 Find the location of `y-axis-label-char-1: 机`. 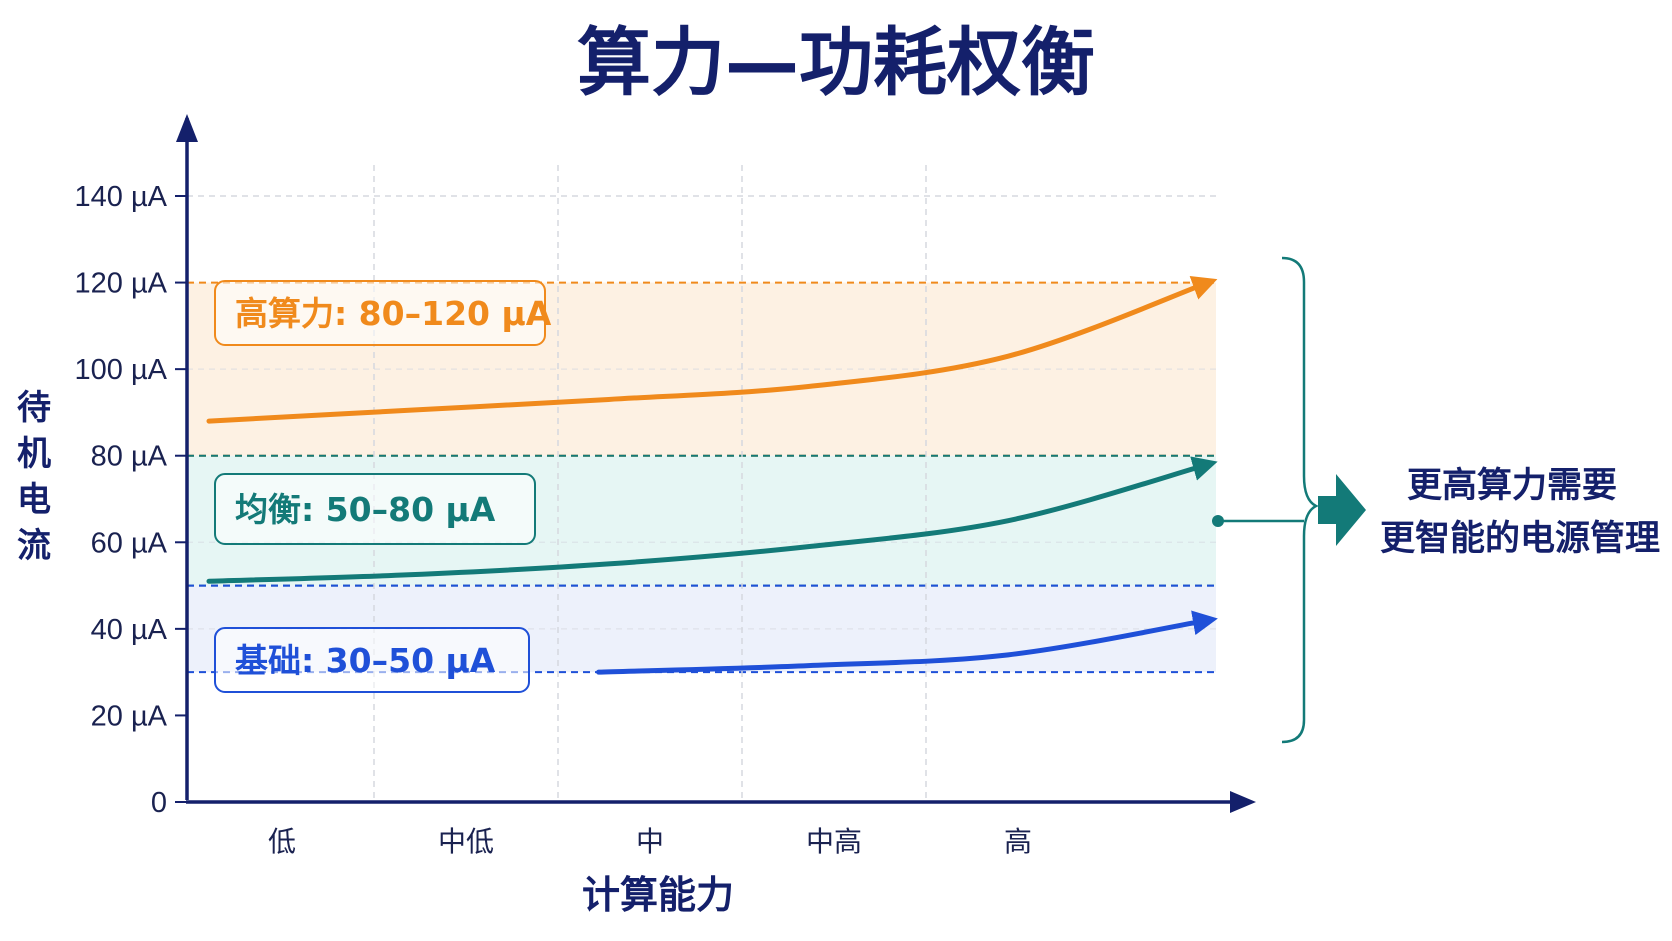

y-axis-label-char-1: 机 is located at coordinates (34, 454).